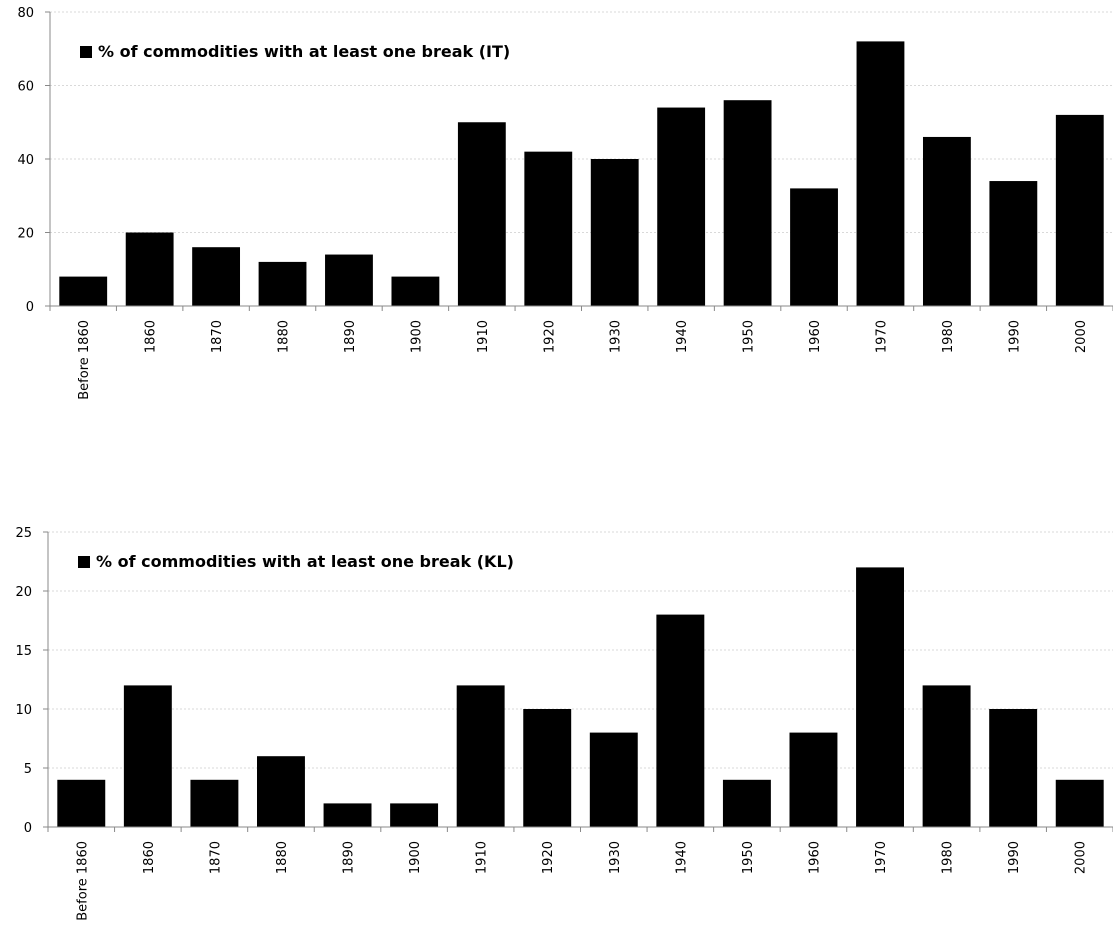 The height and width of the screenshot is (945, 1113). What do you see at coordinates (23, 710) in the screenshot?
I see `y-tick-label: 10` at bounding box center [23, 710].